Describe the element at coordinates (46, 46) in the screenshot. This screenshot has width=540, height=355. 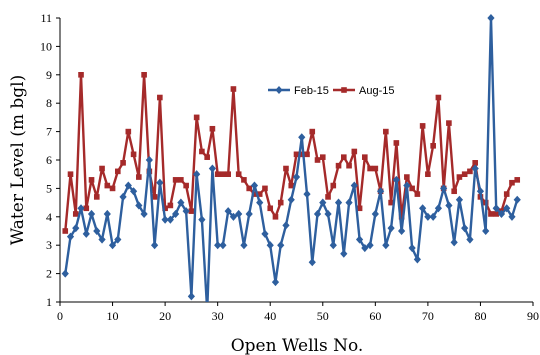
I see `y-tick-label: 10` at that location.